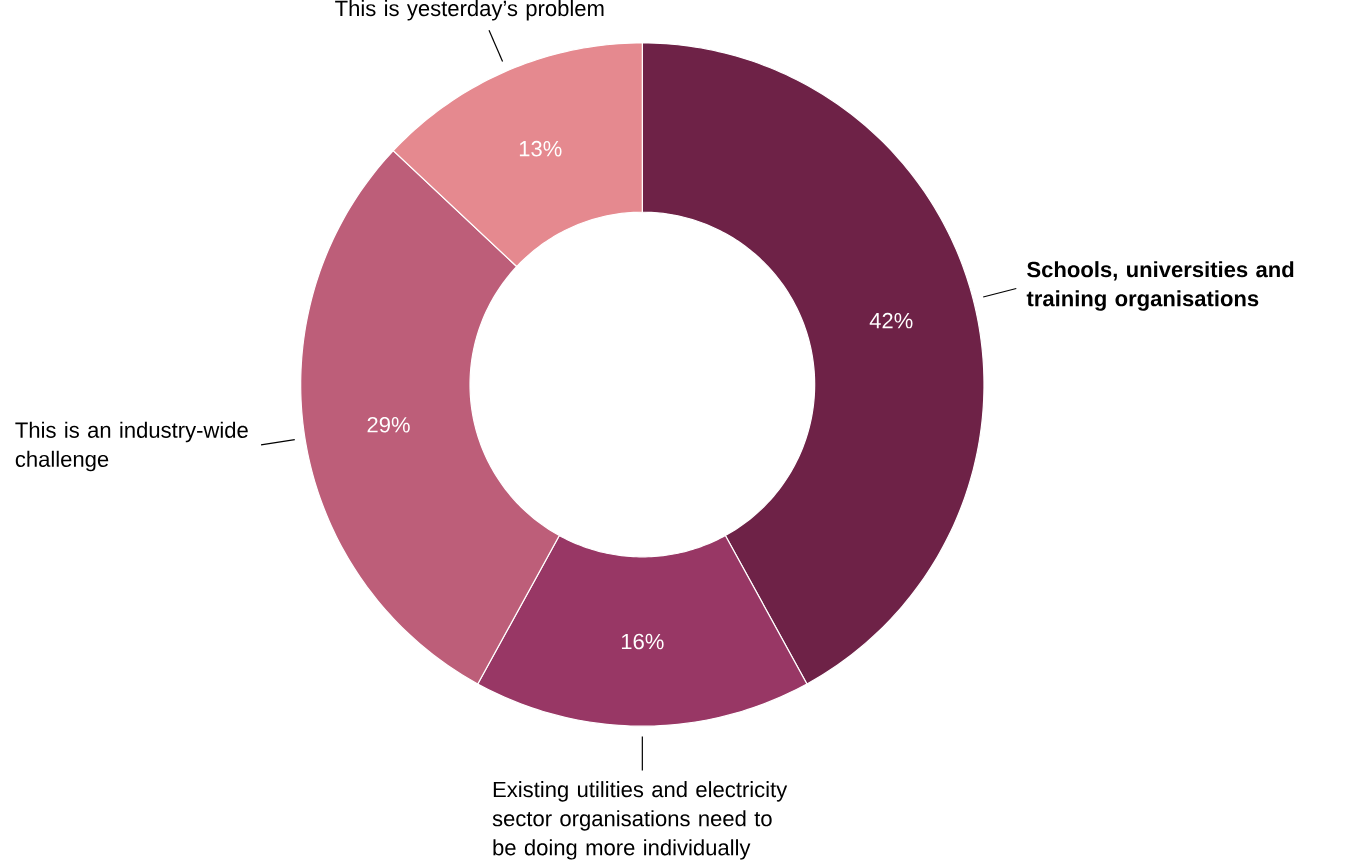 This screenshot has height=860, width=1350. Describe the element at coordinates (131, 446) in the screenshot. I see `slice-label: This is an industry-wide challenge` at that location.